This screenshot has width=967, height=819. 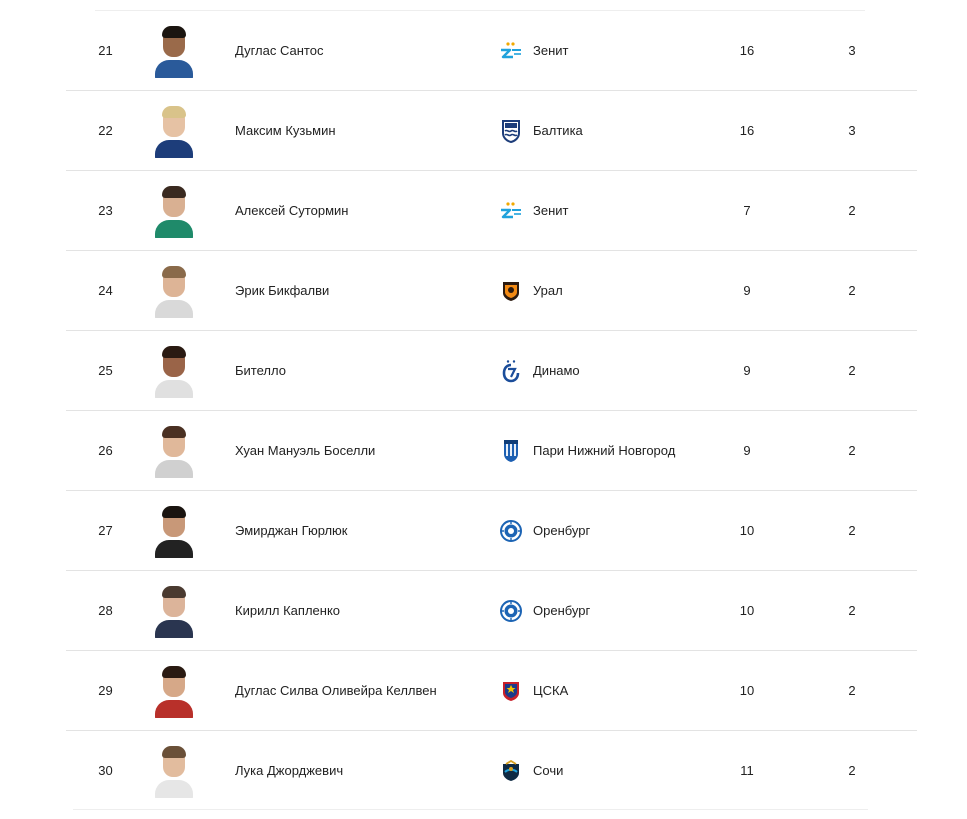 I want to click on ural-icon, so click(x=511, y=291).